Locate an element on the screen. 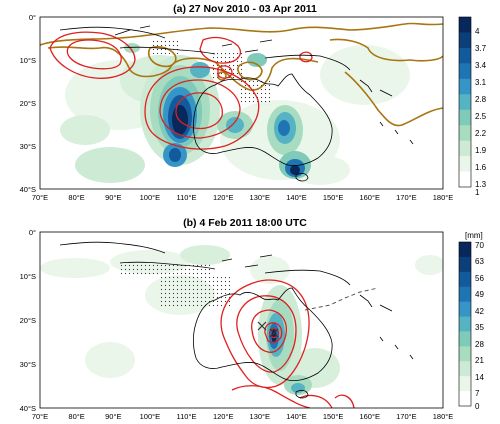  panel-b-red-contours is located at coordinates (287, 343).